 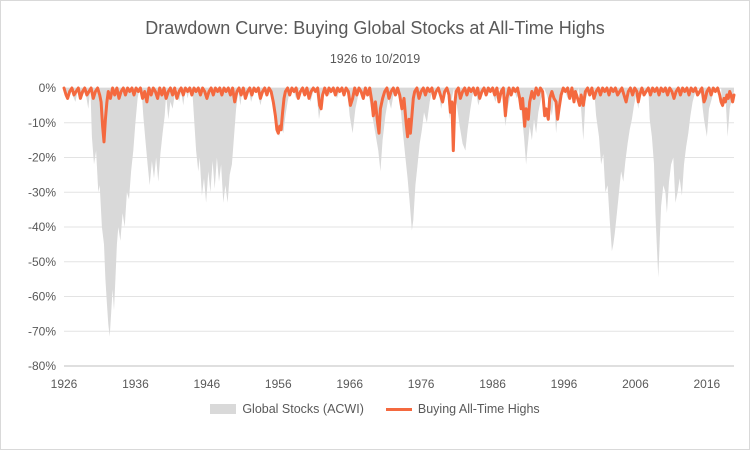 I want to click on x-tick-label: 1976, so click(x=421, y=384).